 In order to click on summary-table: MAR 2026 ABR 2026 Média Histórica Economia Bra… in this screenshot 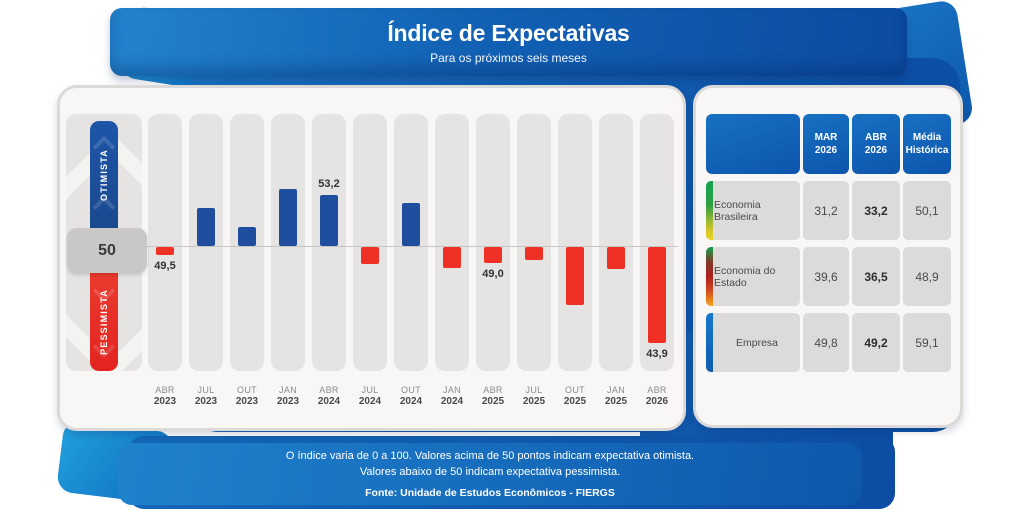, I will do `click(828, 243)`.